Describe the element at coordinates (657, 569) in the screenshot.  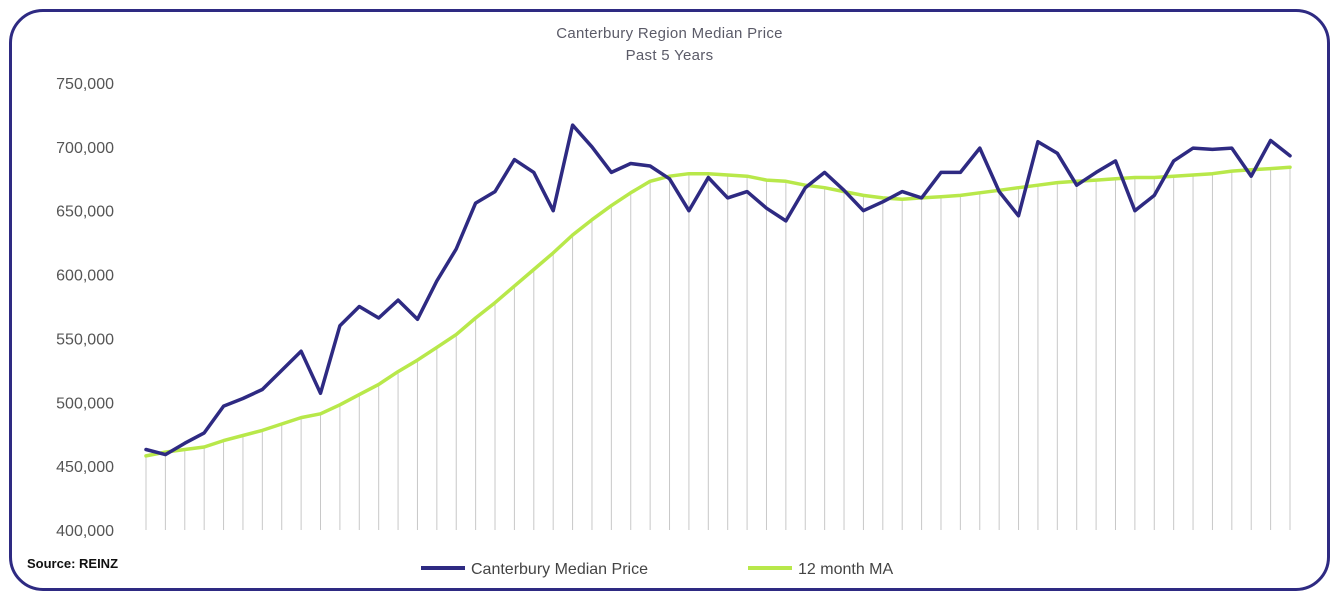
I see `legend: Canterbury Median Price 12 month MA` at that location.